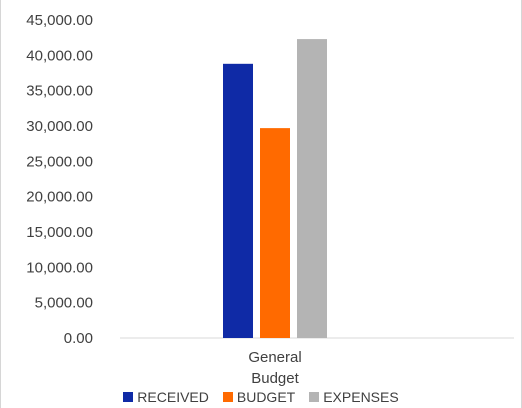 Image resolution: width=522 pixels, height=408 pixels. Describe the element at coordinates (227, 397) in the screenshot. I see `legend-swatch-budget` at that location.